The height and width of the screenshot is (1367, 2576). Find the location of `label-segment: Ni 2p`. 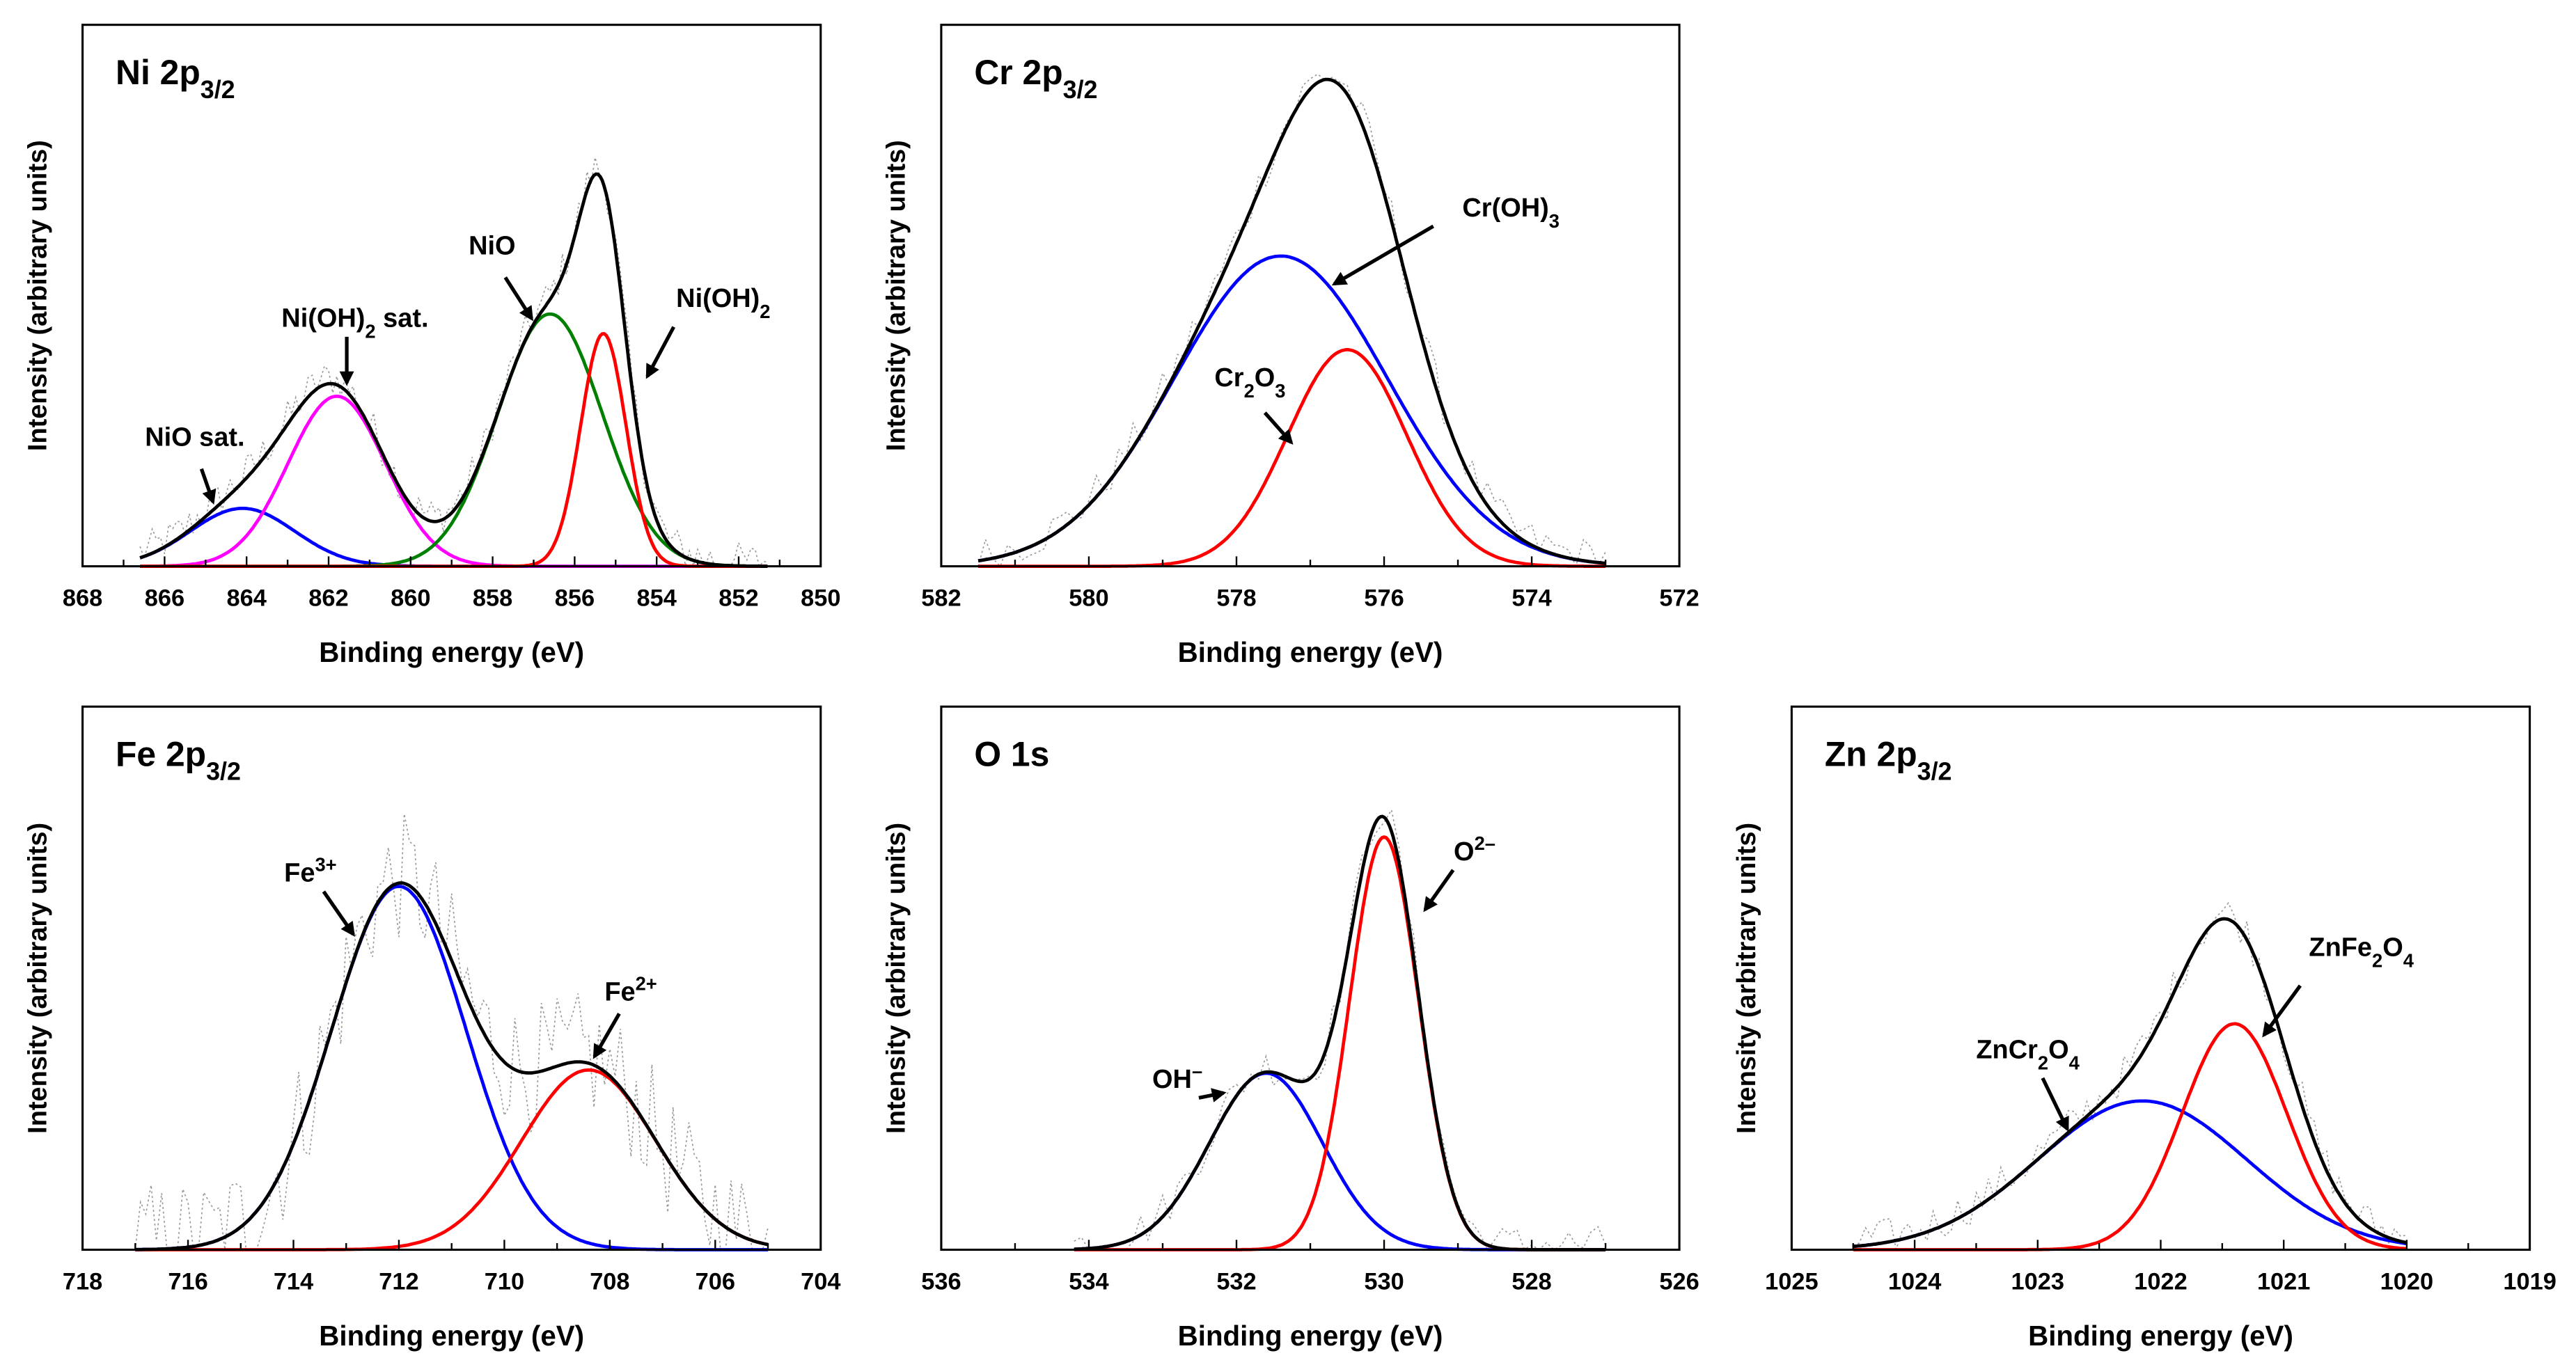

label-segment: Ni 2p is located at coordinates (158, 72).